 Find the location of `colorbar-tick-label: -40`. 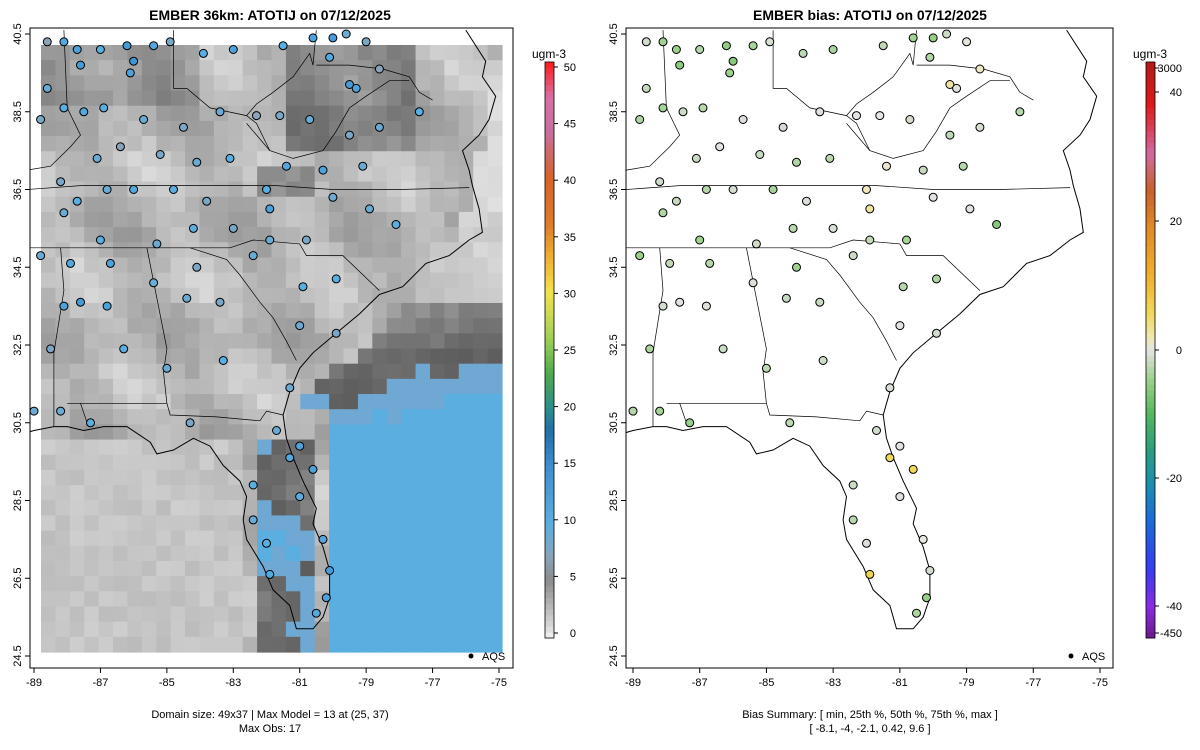

colorbar-tick-label: -40 is located at coordinates (1174, 607).